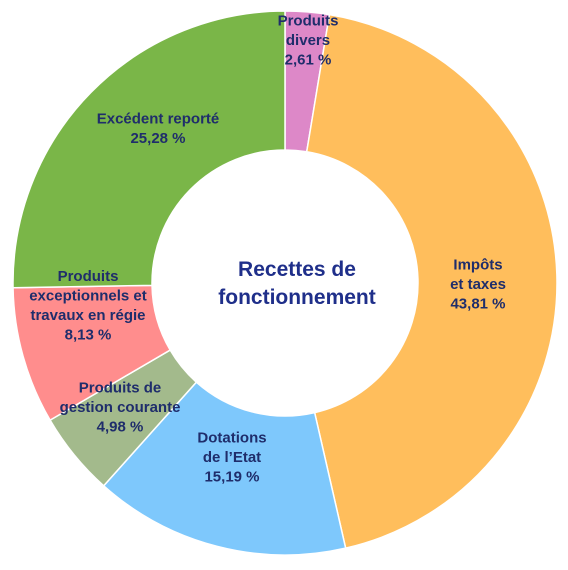 The width and height of the screenshot is (568, 570). What do you see at coordinates (231, 477) in the screenshot?
I see `slice-label-2-line-2: 15,19 %` at bounding box center [231, 477].